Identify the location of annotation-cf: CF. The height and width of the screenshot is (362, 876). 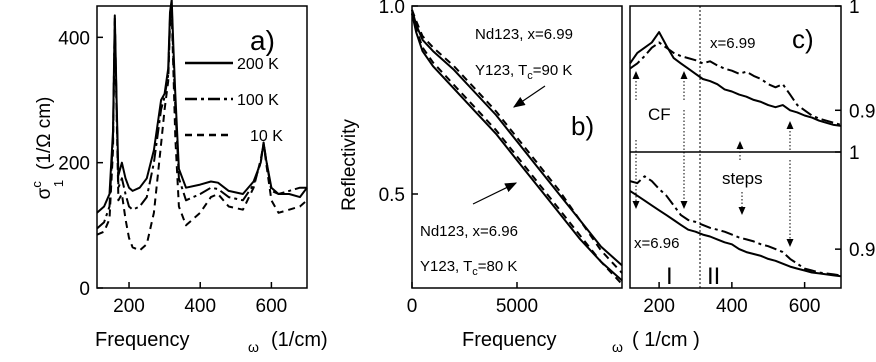
(659, 114).